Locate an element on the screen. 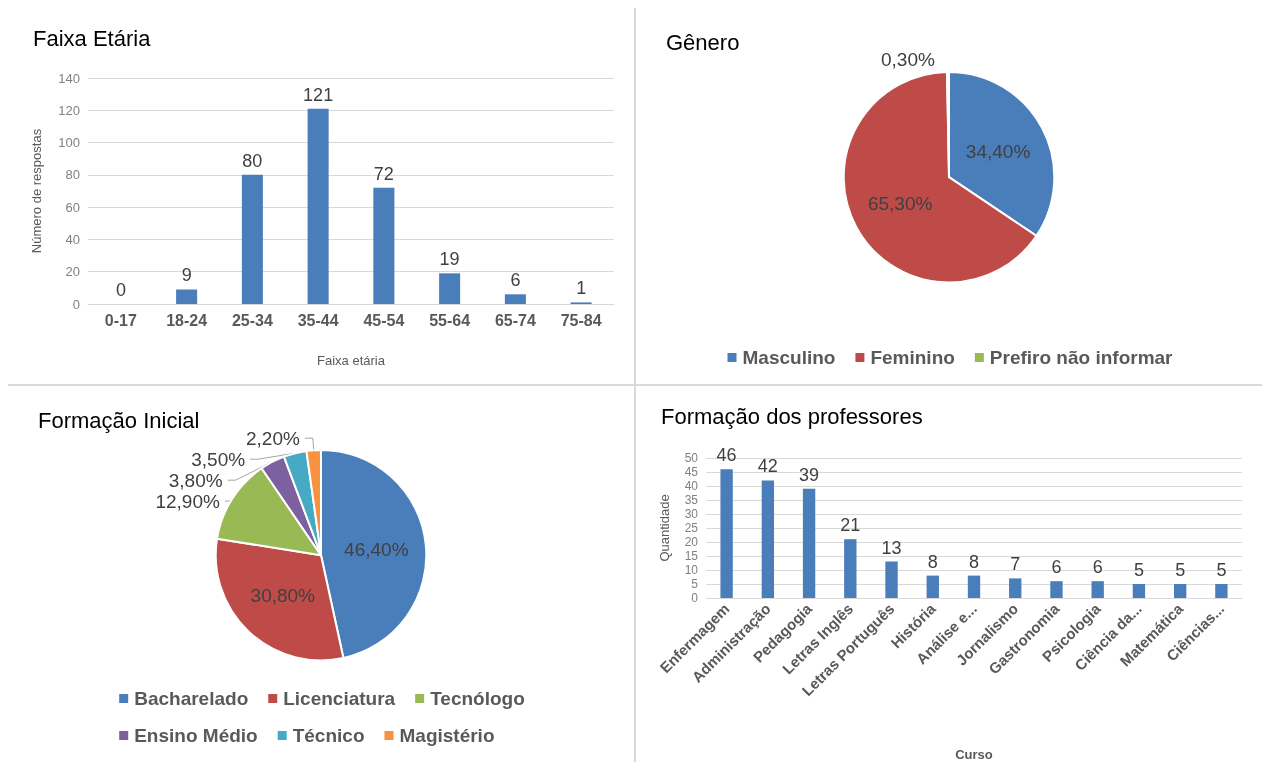 The height and width of the screenshot is (774, 1271). data-label: 72 is located at coordinates (383, 173).